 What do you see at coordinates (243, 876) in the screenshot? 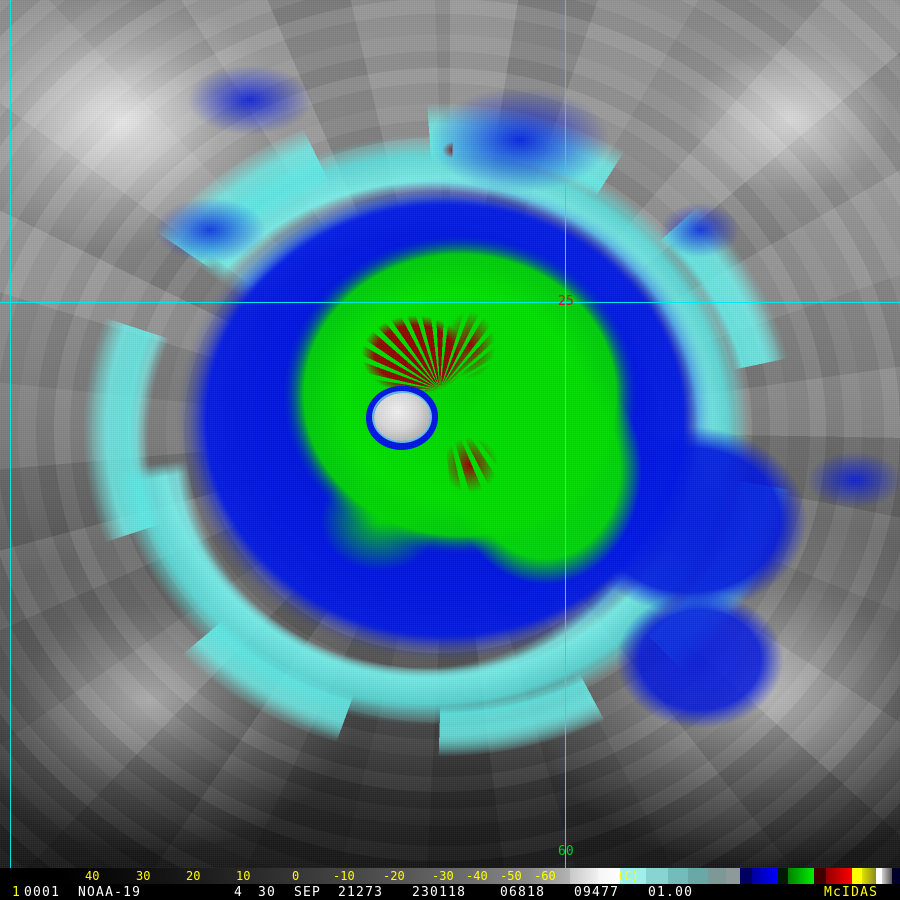
I see `colorbar-tick-10: 10` at bounding box center [243, 876].